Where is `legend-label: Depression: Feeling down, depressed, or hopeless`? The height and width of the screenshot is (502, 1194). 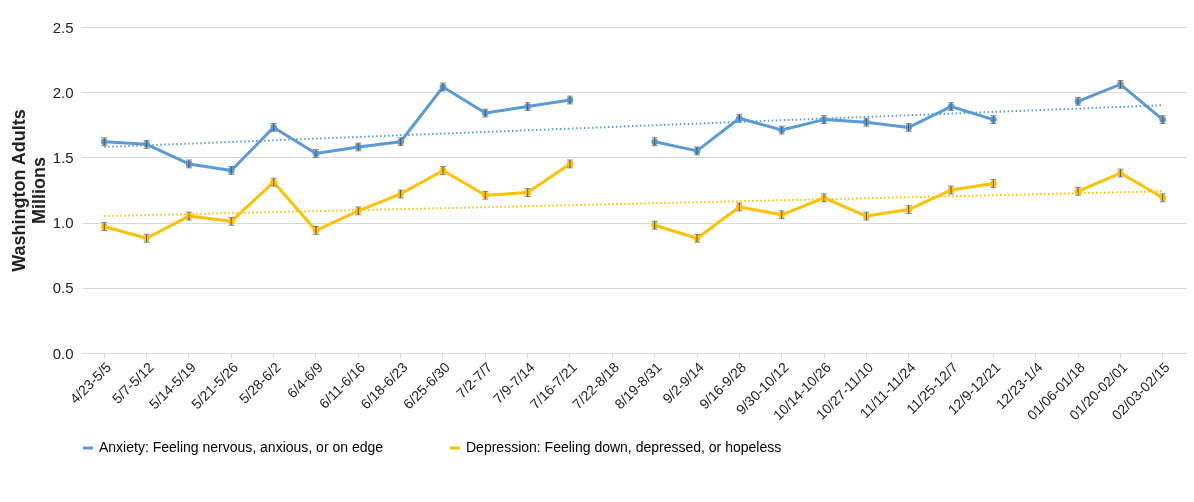 legend-label: Depression: Feeling down, depressed, or hopeless is located at coordinates (624, 447).